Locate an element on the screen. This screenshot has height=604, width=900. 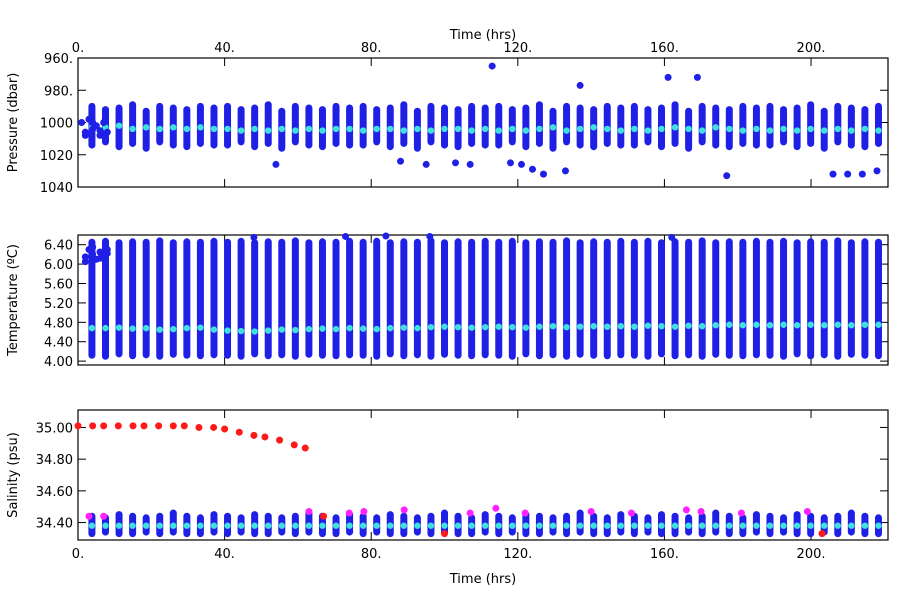
y-tick-label: 960. is located at coordinates (58, 59).